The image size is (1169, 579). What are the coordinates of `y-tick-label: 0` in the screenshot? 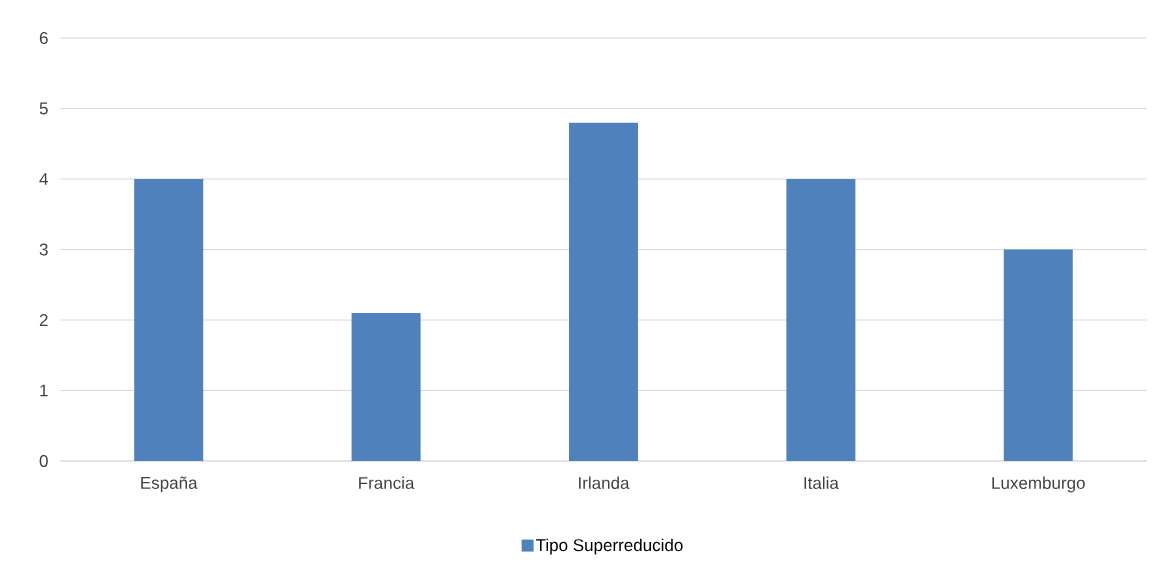 It's located at (43, 461).